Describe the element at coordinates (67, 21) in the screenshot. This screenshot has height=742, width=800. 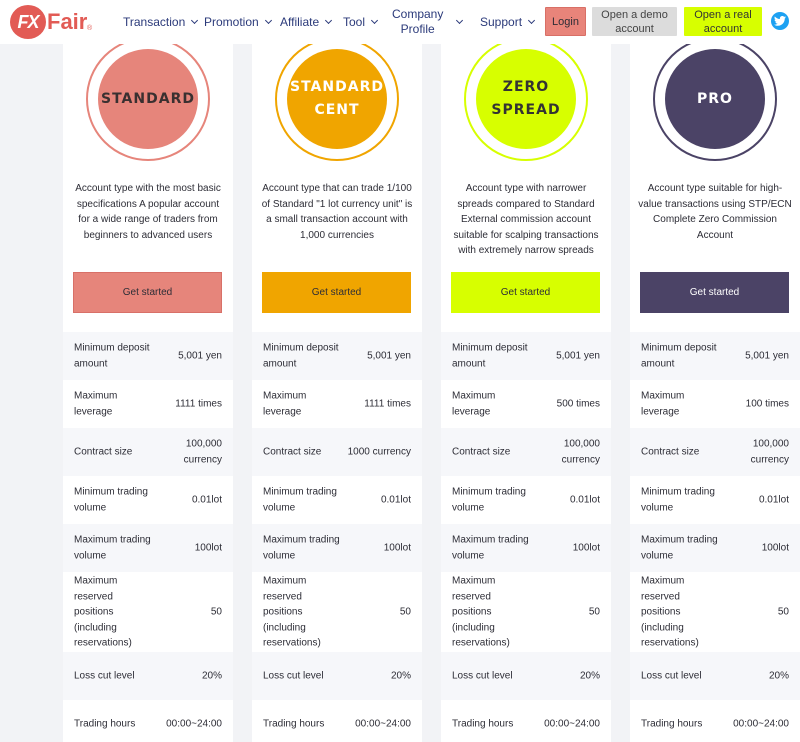
I see `logo-wordmark: Fair` at that location.